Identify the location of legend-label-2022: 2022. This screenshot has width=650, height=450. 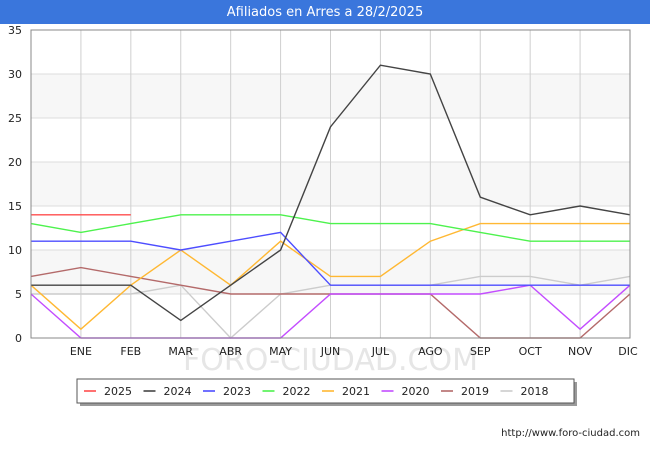
(297, 391).